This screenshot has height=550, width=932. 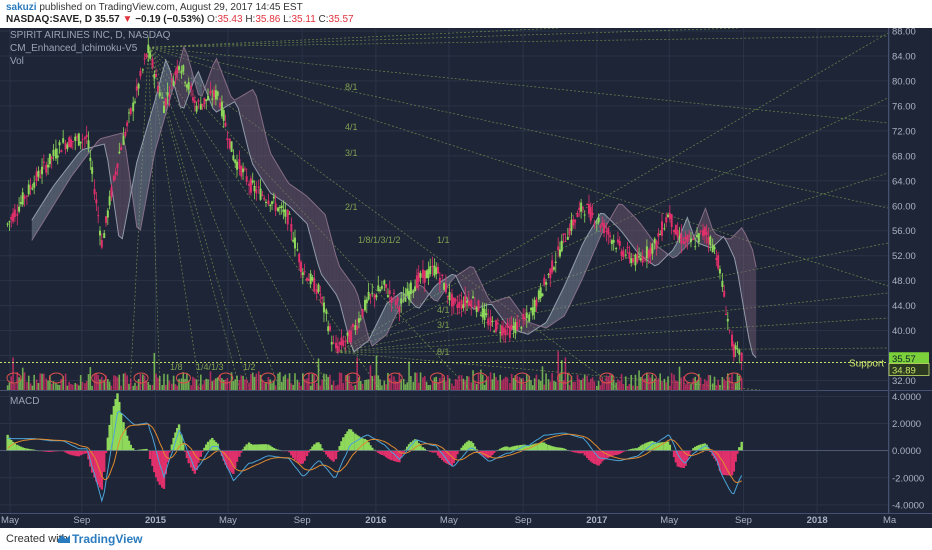 What do you see at coordinates (906, 397) in the screenshot?
I see `macd-tick-label: 4.0000` at bounding box center [906, 397].